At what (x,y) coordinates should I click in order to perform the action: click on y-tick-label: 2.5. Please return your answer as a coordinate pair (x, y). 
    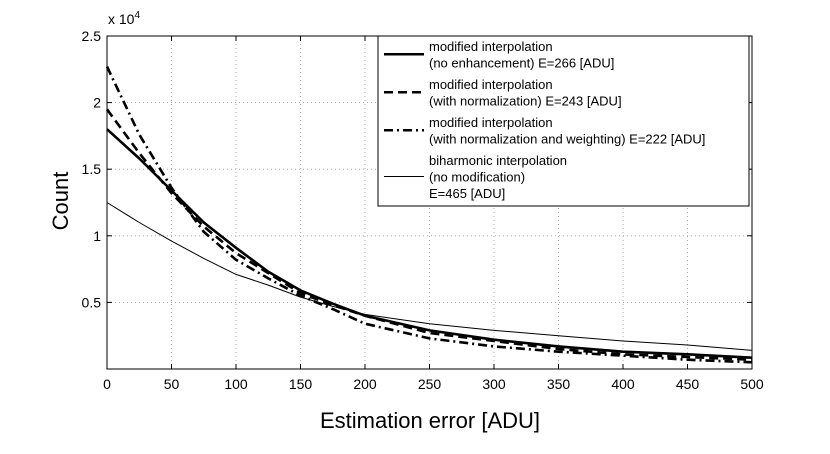
    Looking at the image, I should click on (92, 36).